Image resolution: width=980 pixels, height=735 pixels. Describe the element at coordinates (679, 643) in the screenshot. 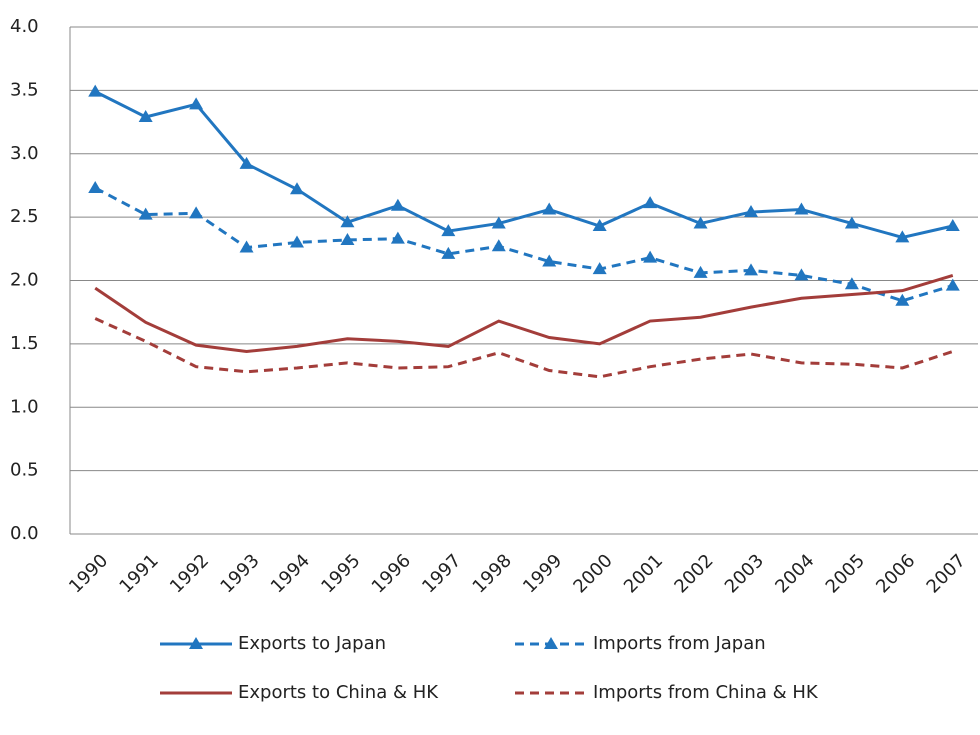

I see `legend-label: Imports from Japan` at that location.